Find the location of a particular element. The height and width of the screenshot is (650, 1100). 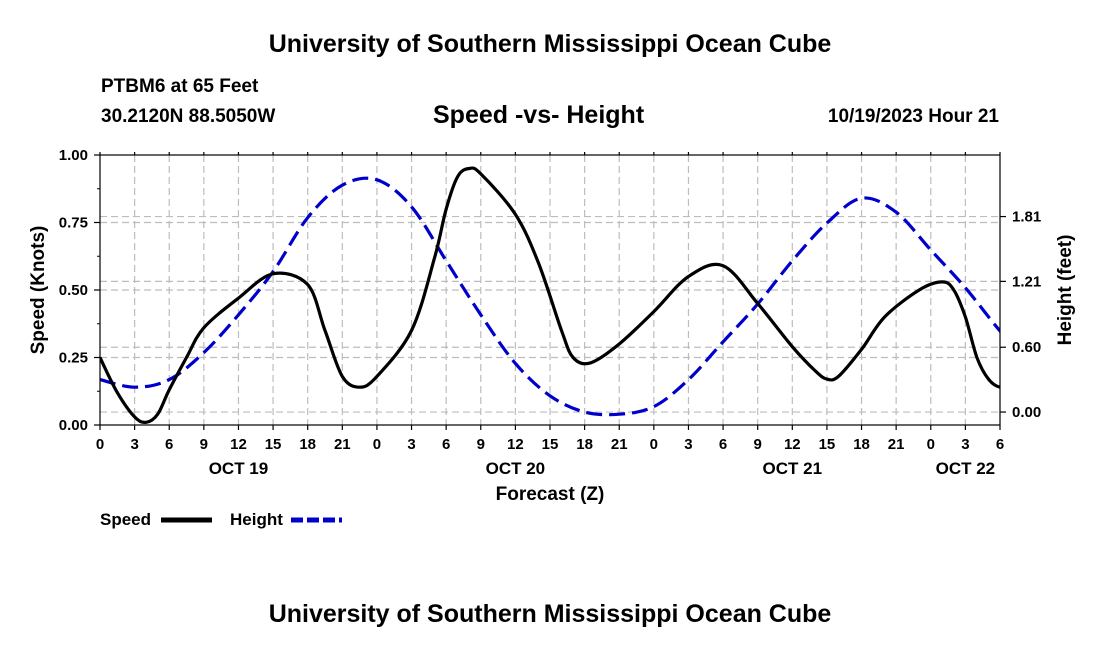

y-tick-label: 0.75 is located at coordinates (73, 223).